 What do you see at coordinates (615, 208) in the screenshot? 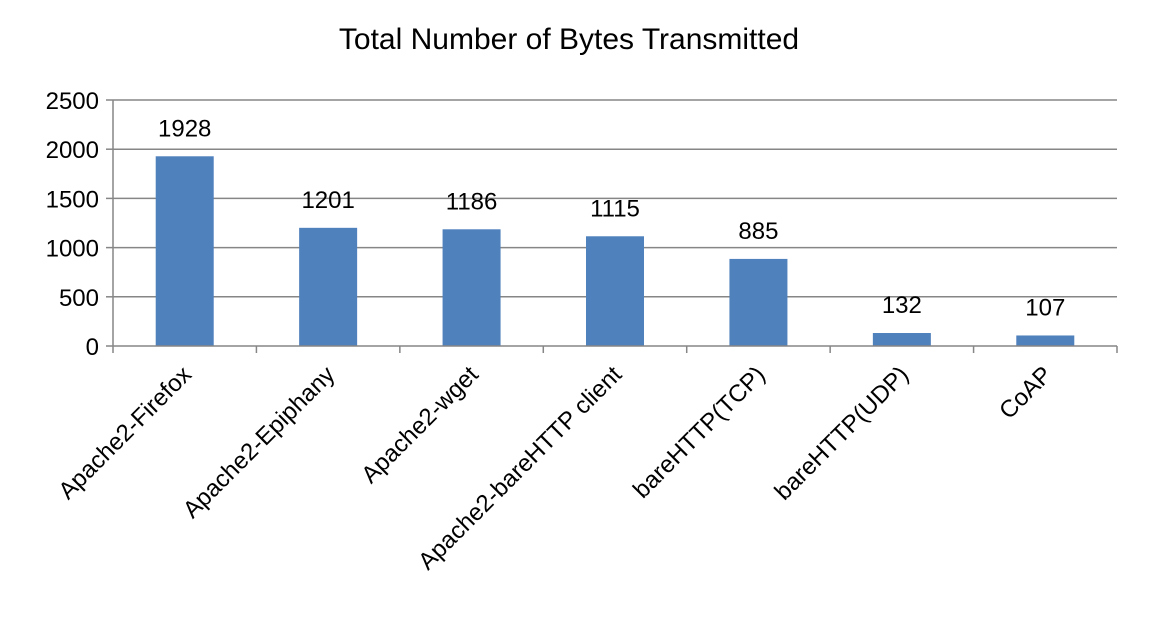
I see `data-label: 1115` at bounding box center [615, 208].